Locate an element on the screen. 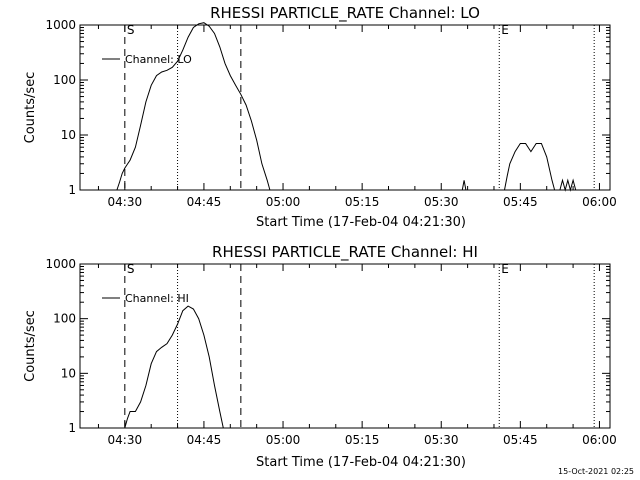 The width and height of the screenshot is (640, 480). legend-label: Channel: LO is located at coordinates (158, 59).